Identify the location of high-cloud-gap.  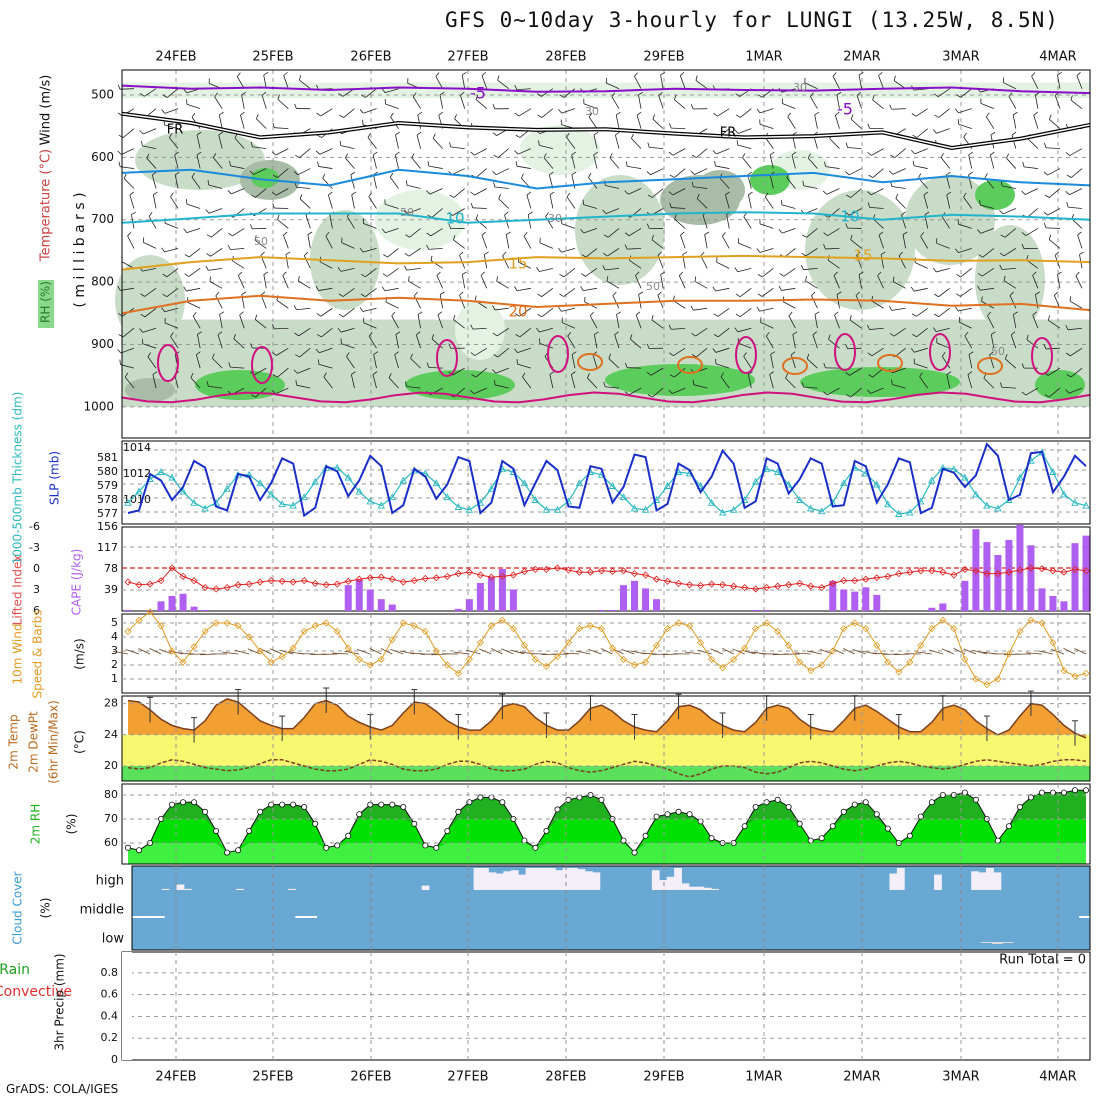
(180, 887).